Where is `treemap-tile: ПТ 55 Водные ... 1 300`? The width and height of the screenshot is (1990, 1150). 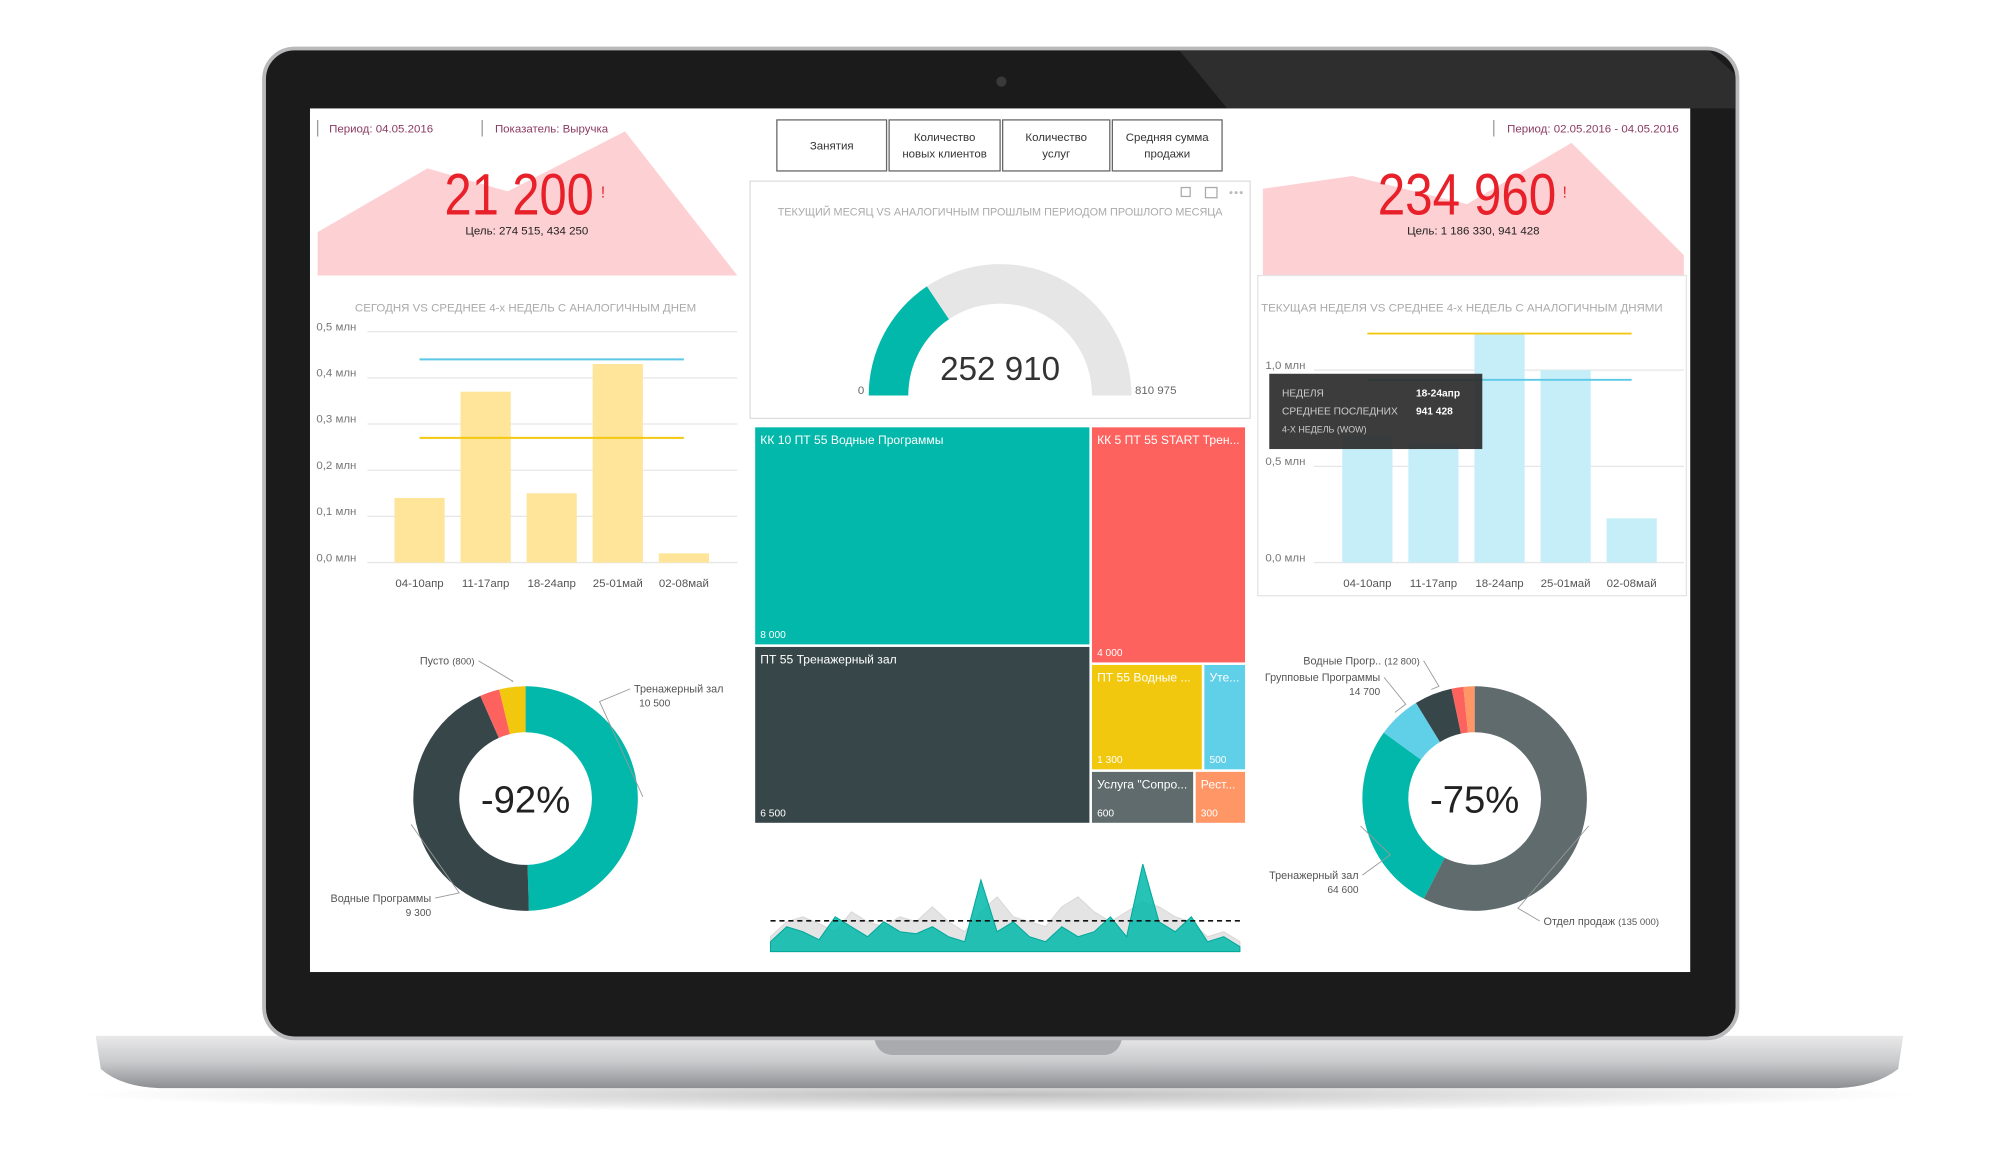
treemap-tile: ПТ 55 Водные ... 1 300 is located at coordinates (1146, 717).